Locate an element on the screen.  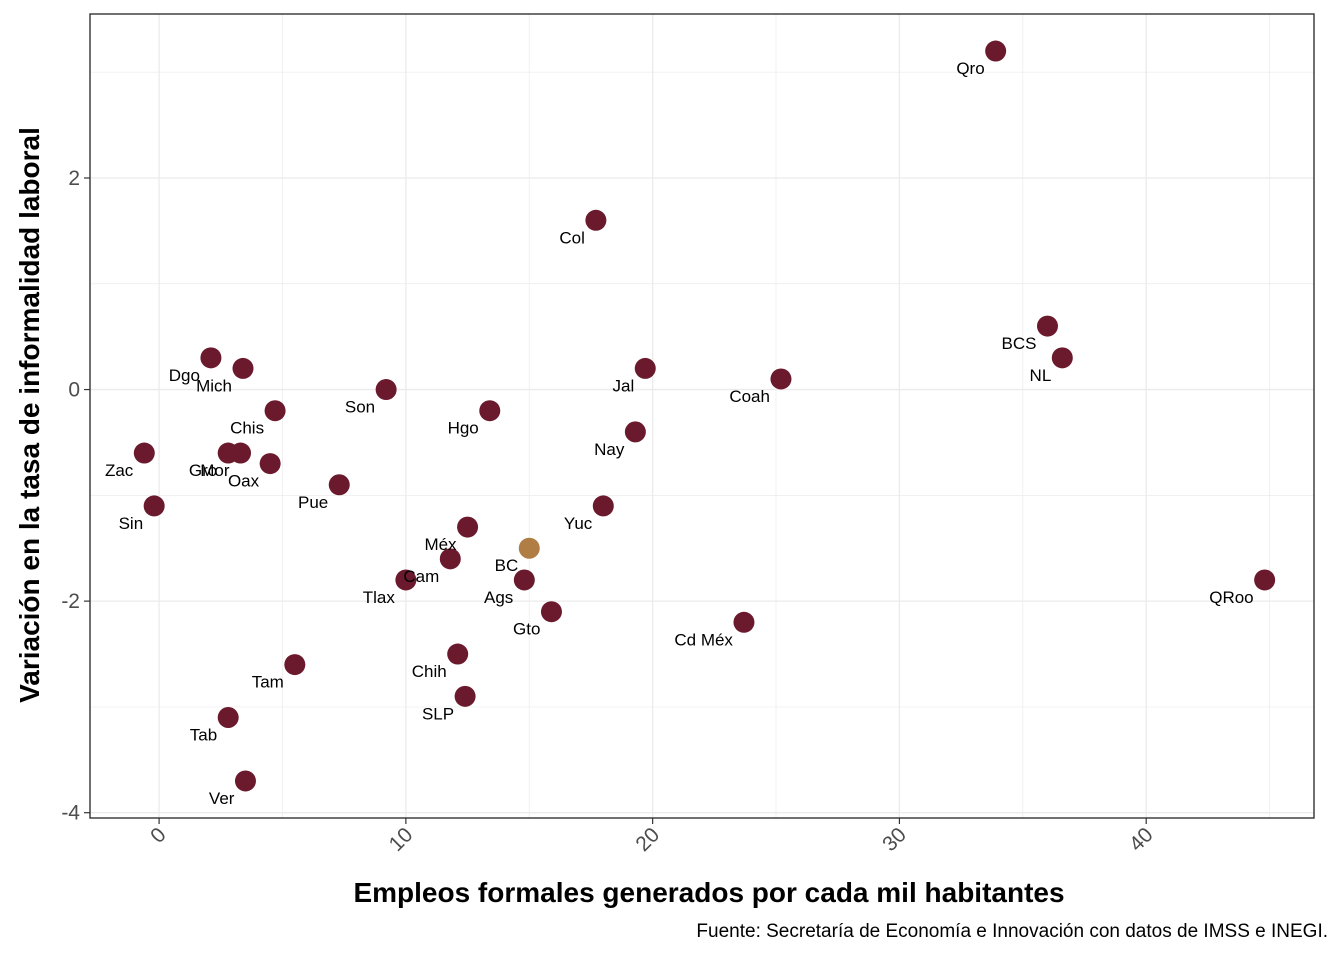
point-label: Chih is located at coordinates (429, 671).